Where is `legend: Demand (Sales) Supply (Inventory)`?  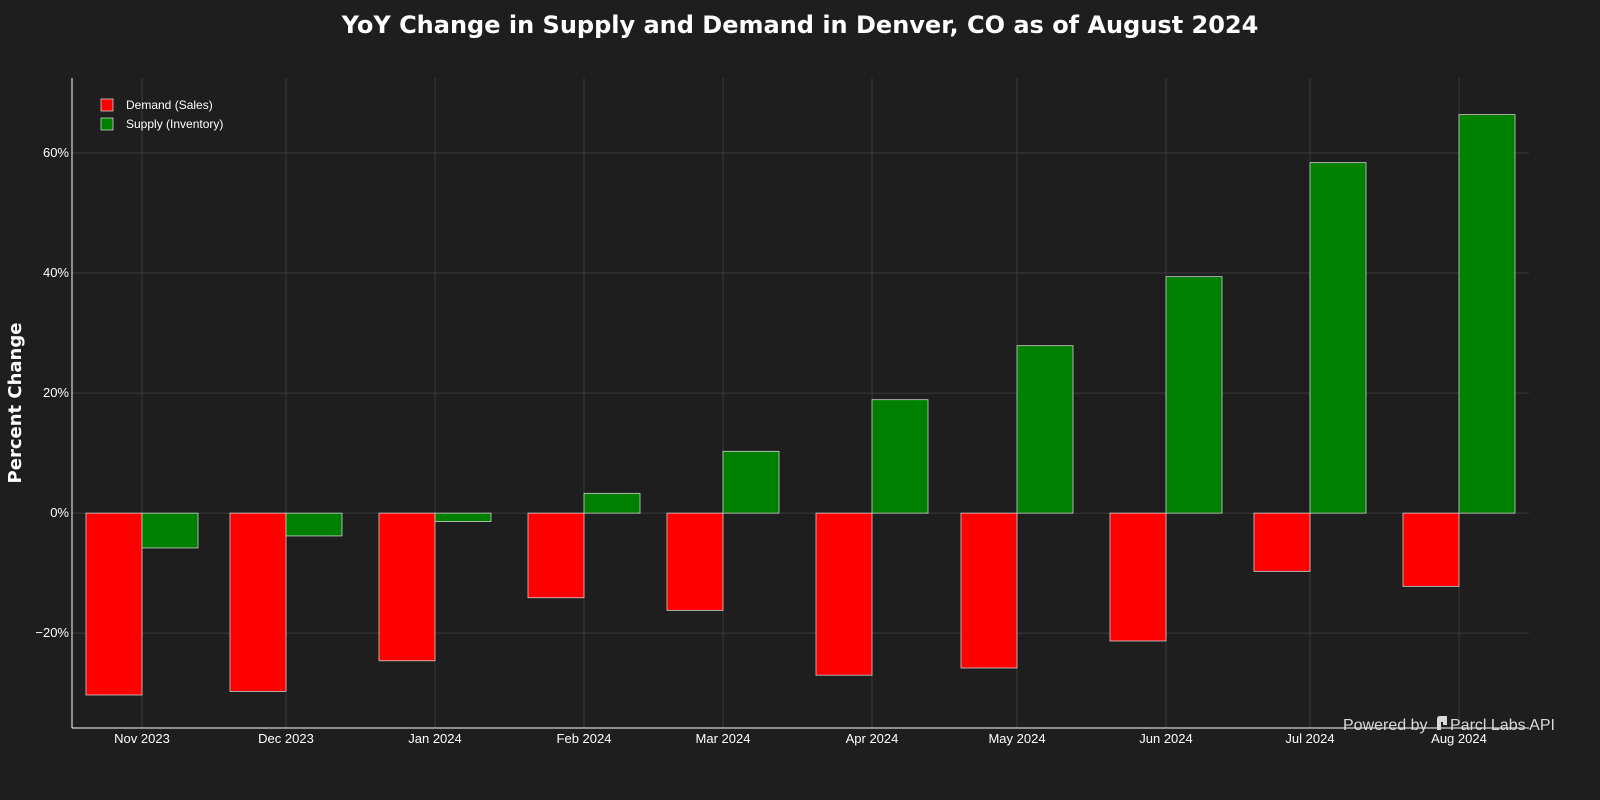 legend: Demand (Sales) Supply (Inventory) is located at coordinates (161, 114).